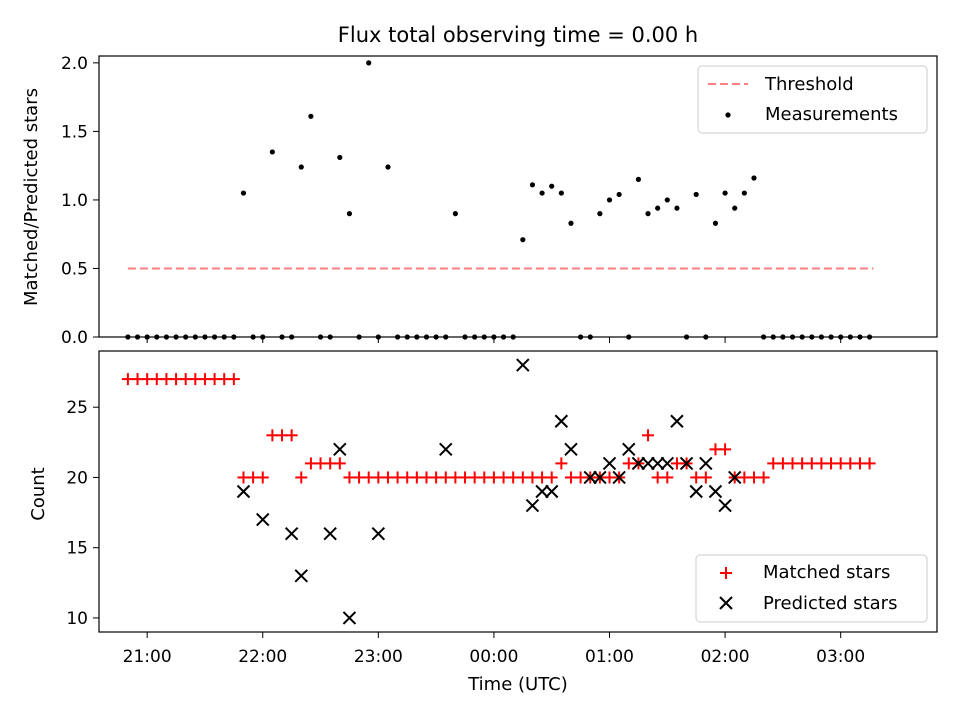 The width and height of the screenshot is (960, 720). I want to click on bottom-y-tick-label: 20, so click(77, 478).